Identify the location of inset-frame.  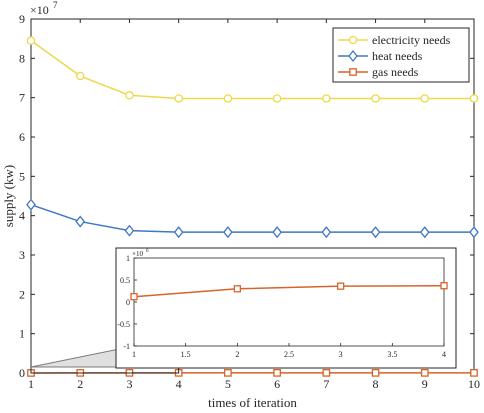
(289, 302).